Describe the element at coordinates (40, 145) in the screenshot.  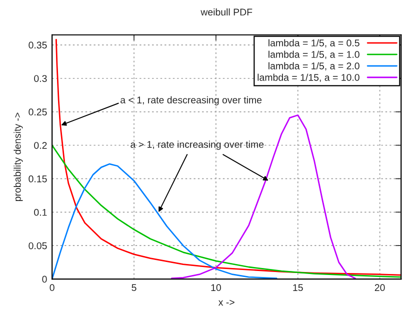
I see `y-tick-label: 0.2` at that location.